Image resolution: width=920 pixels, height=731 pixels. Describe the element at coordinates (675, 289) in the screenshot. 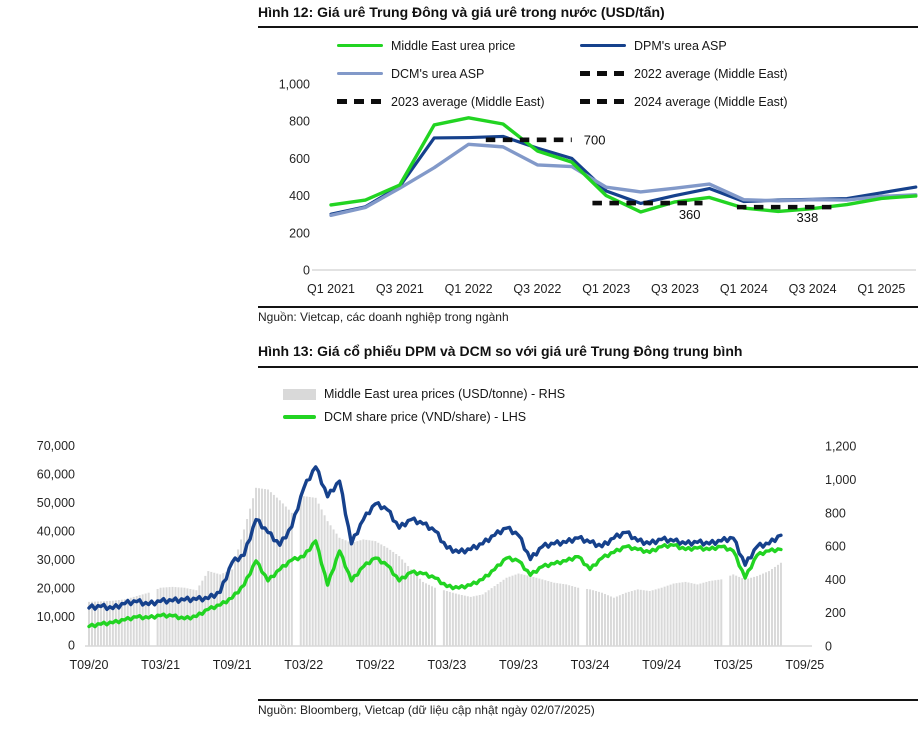

I see `figure12-x-tick-label: Q3 2023` at that location.